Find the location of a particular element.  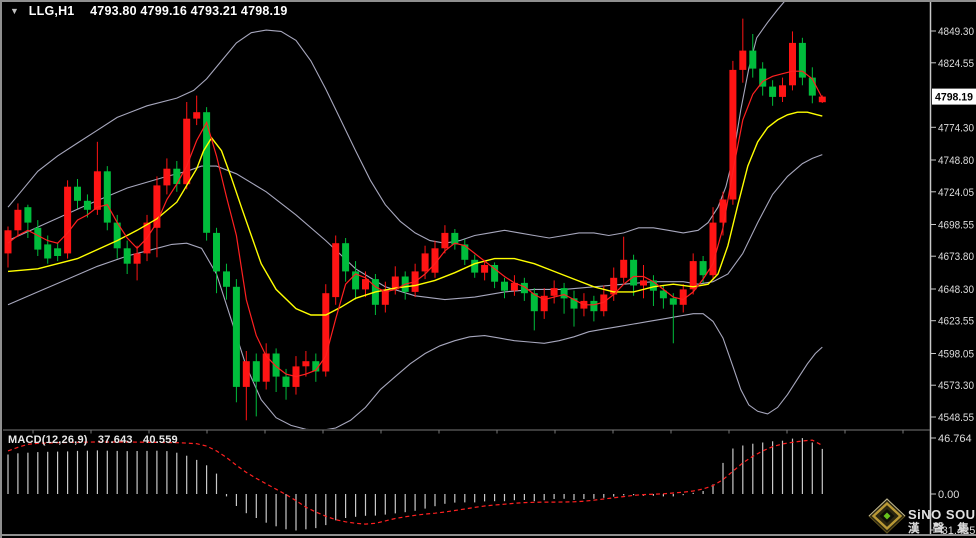

brand-name-chinese: 漢 聲 集 團 is located at coordinates (942, 528).